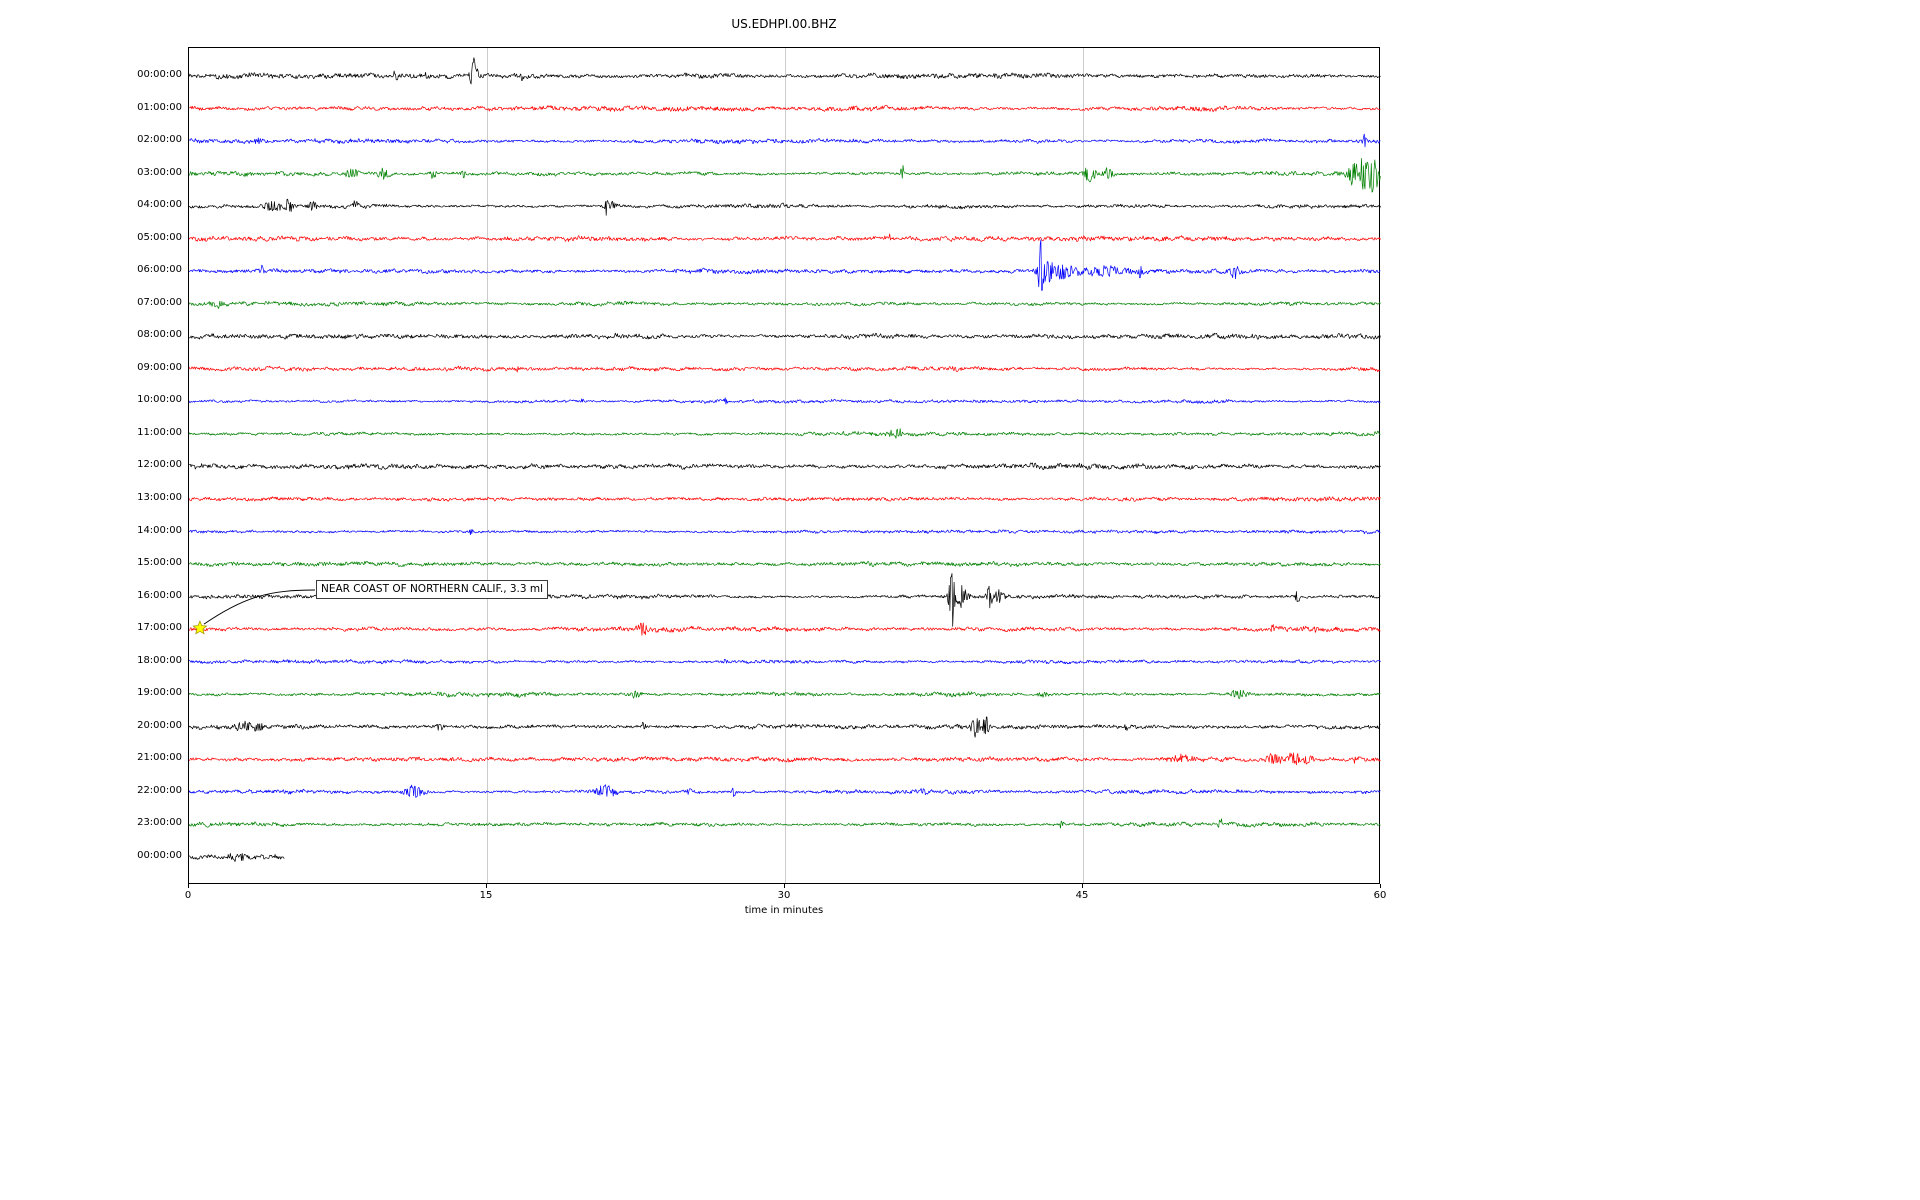  What do you see at coordinates (159, 302) in the screenshot?
I see `row-time-label: 07:00:00` at bounding box center [159, 302].